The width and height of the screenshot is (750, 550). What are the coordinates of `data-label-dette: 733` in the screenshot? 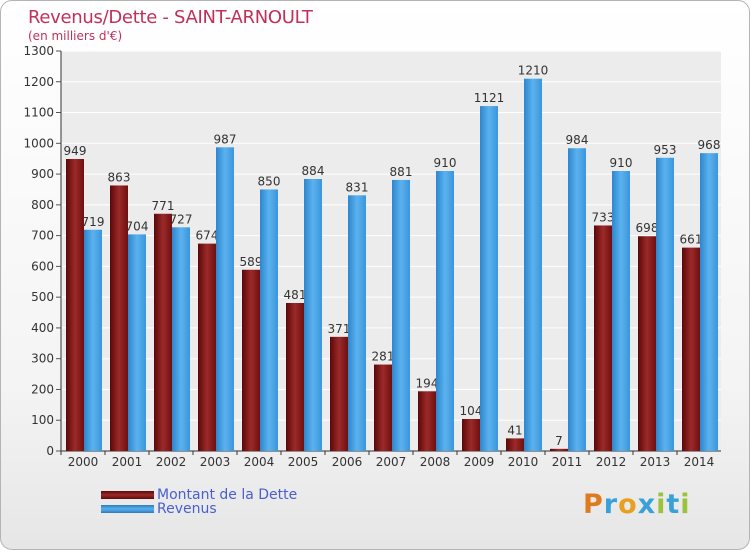 It's located at (603, 217).